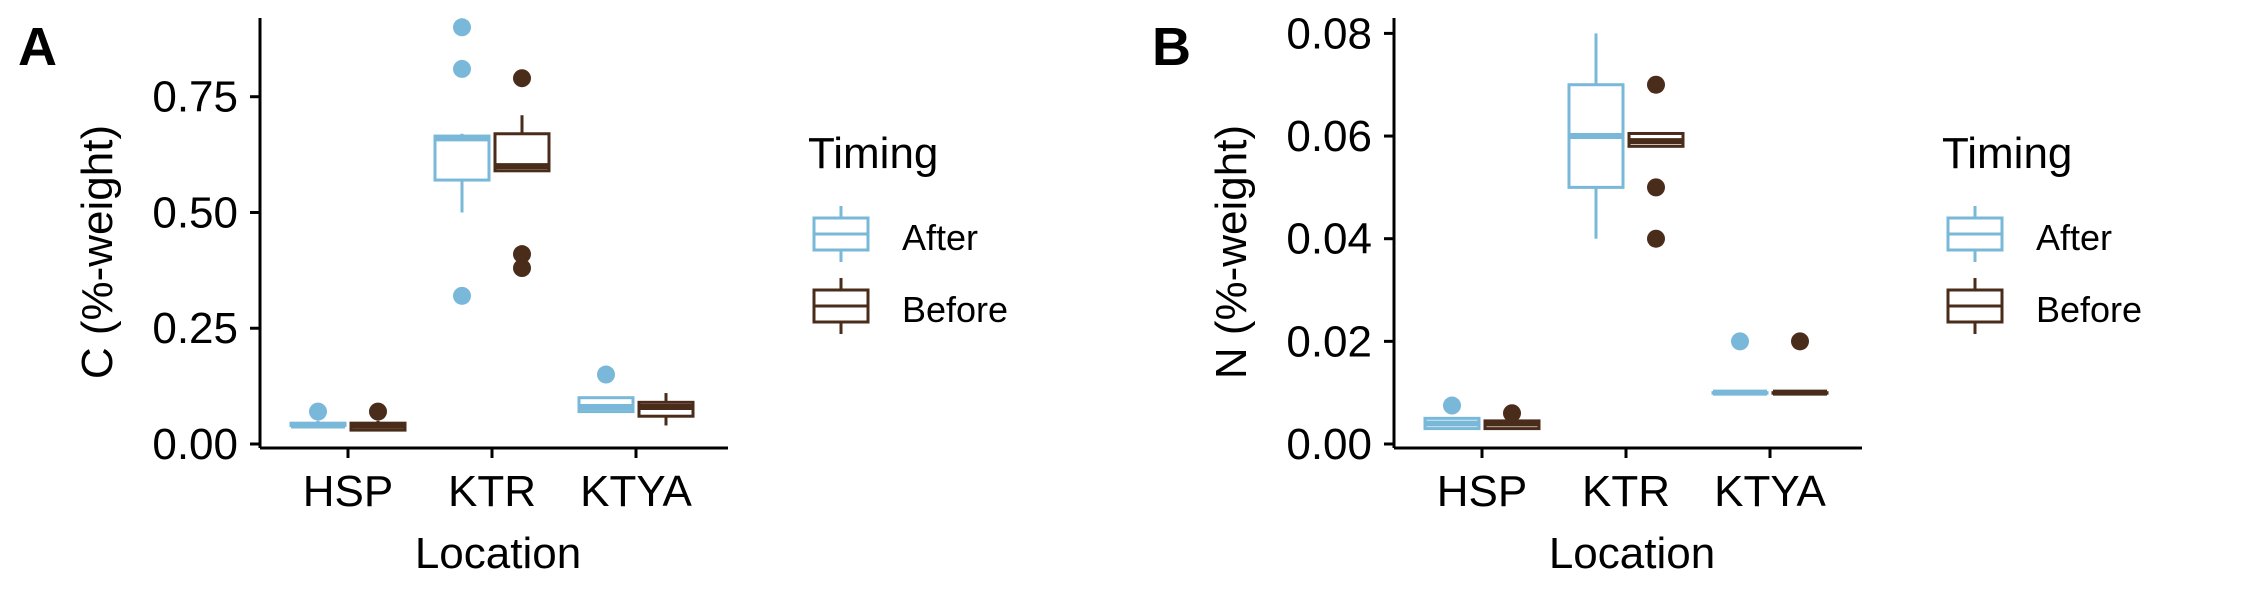 The image size is (2250, 600). Describe the element at coordinates (1231, 252) in the screenshot. I see `panel-b-y-axis-title: N (%-weight)` at that location.